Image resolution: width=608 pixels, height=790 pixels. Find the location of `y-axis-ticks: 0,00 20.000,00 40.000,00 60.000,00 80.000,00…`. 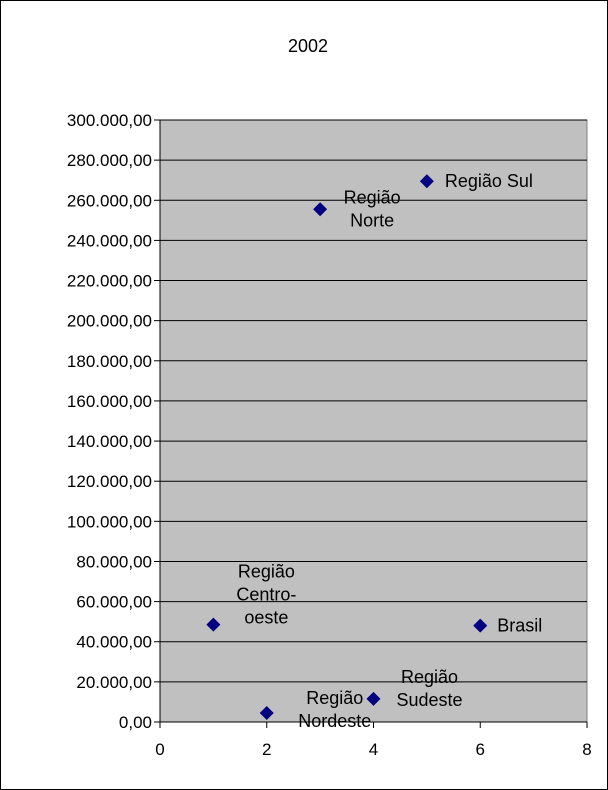

y-axis-ticks: 0,00 20.000,00 40.000,00 60.000,00 80.000,00… is located at coordinates (113, 421).